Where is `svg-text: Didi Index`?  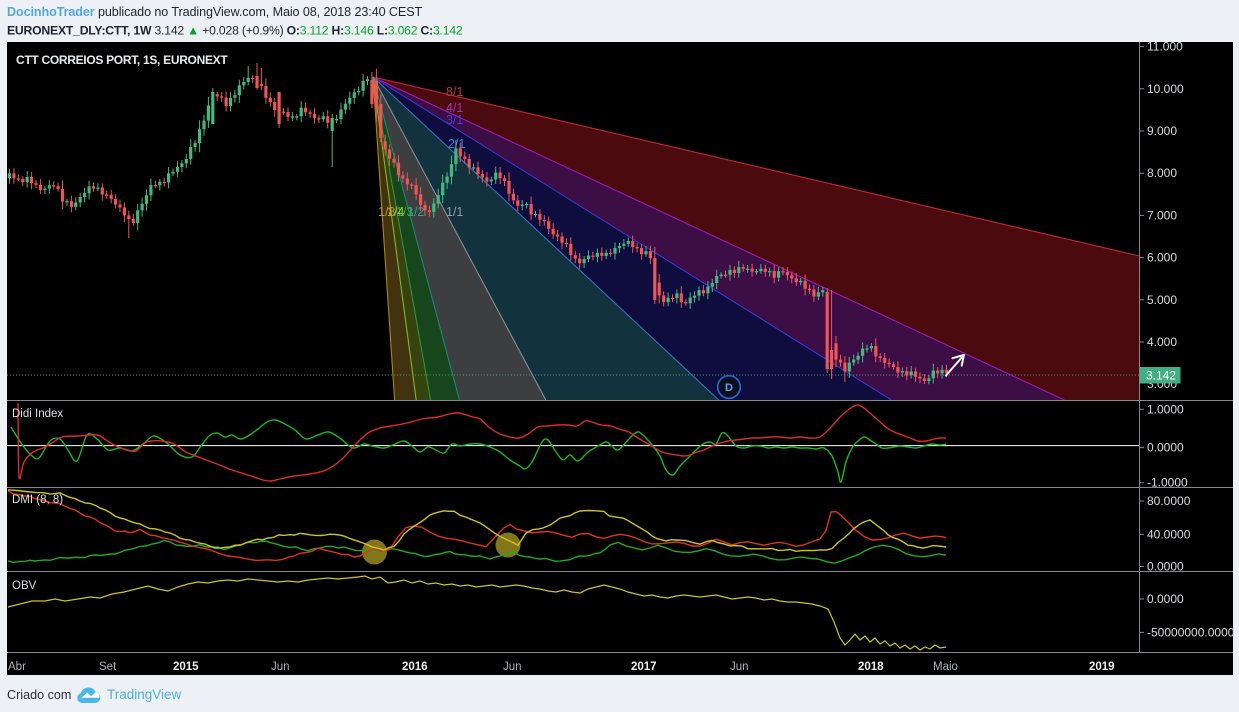
svg-text: Didi Index is located at coordinates (37, 414).